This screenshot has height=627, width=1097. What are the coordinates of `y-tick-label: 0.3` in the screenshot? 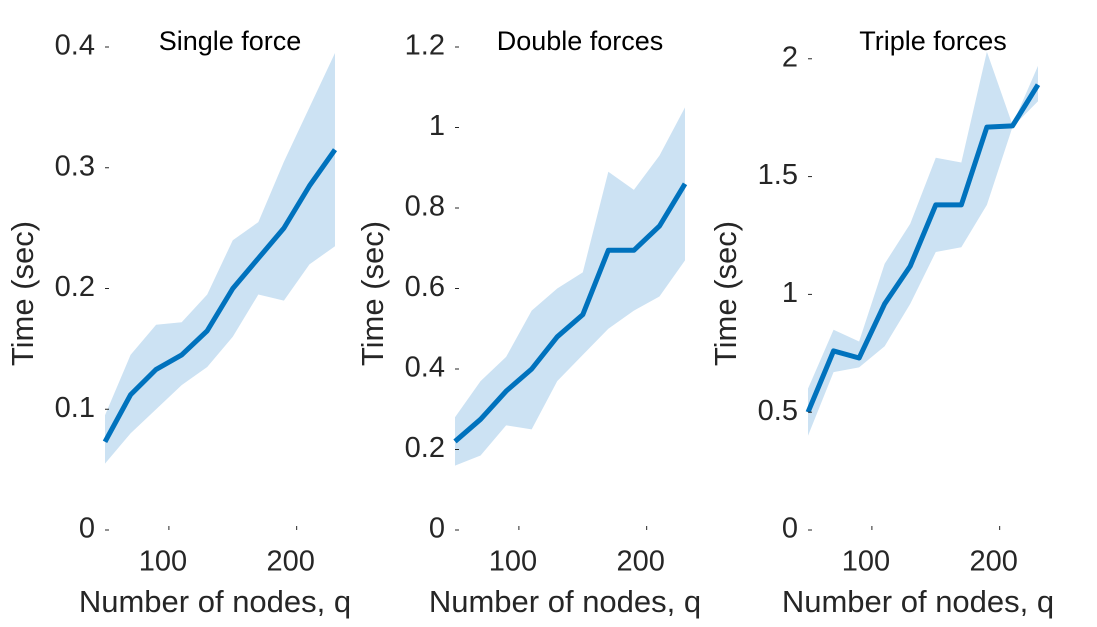 It's located at (75, 166).